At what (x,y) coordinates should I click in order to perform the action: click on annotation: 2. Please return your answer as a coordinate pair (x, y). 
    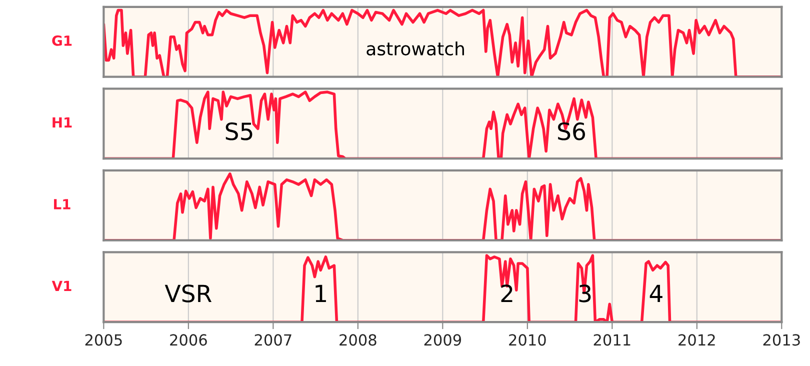
    Looking at the image, I should click on (506, 293).